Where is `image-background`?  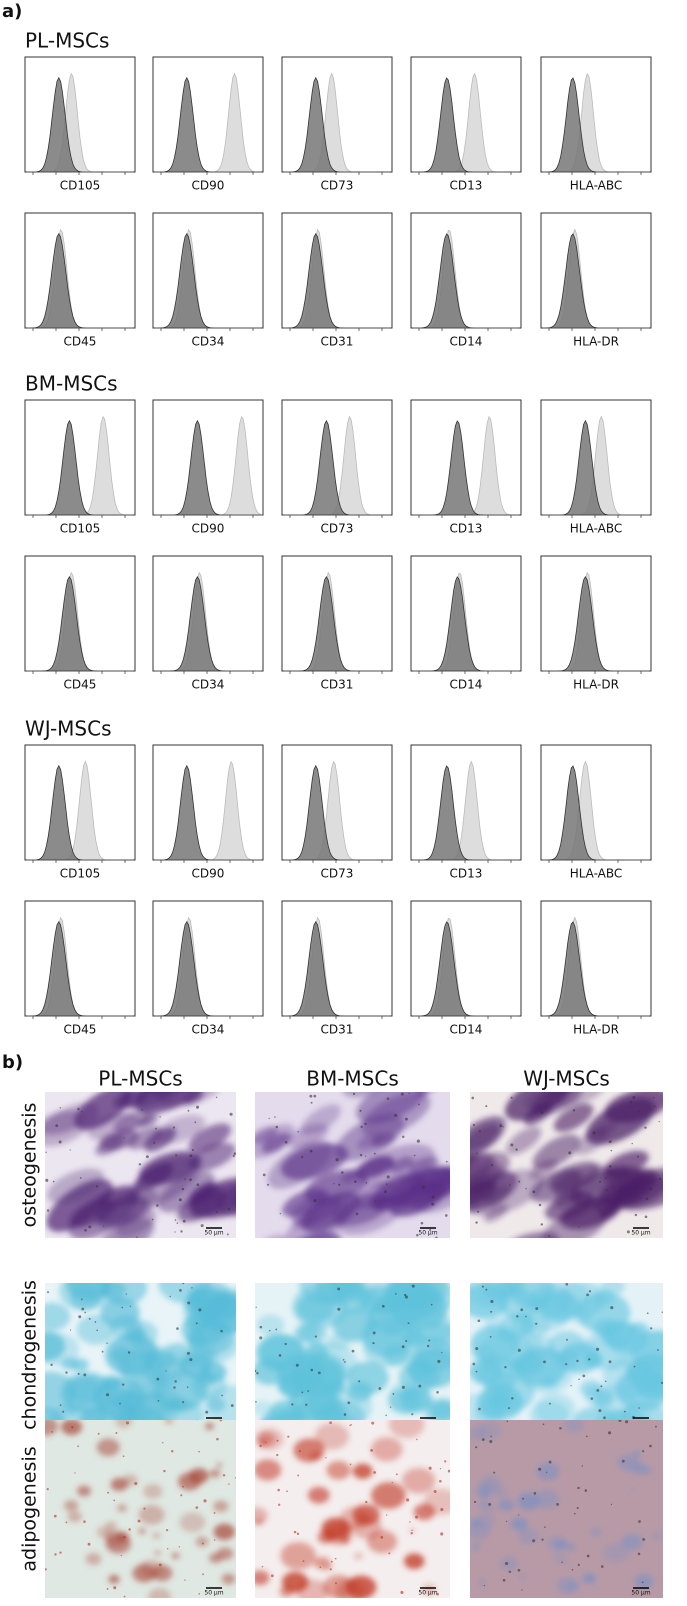 image-background is located at coordinates (566, 1509).